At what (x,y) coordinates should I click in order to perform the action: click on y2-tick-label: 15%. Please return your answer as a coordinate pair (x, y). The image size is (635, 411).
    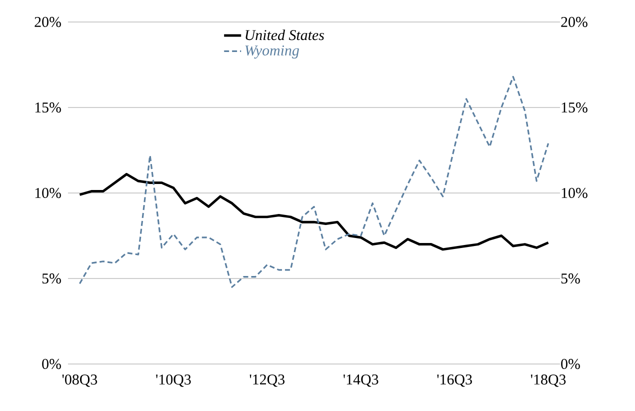
    Looking at the image, I should click on (575, 107).